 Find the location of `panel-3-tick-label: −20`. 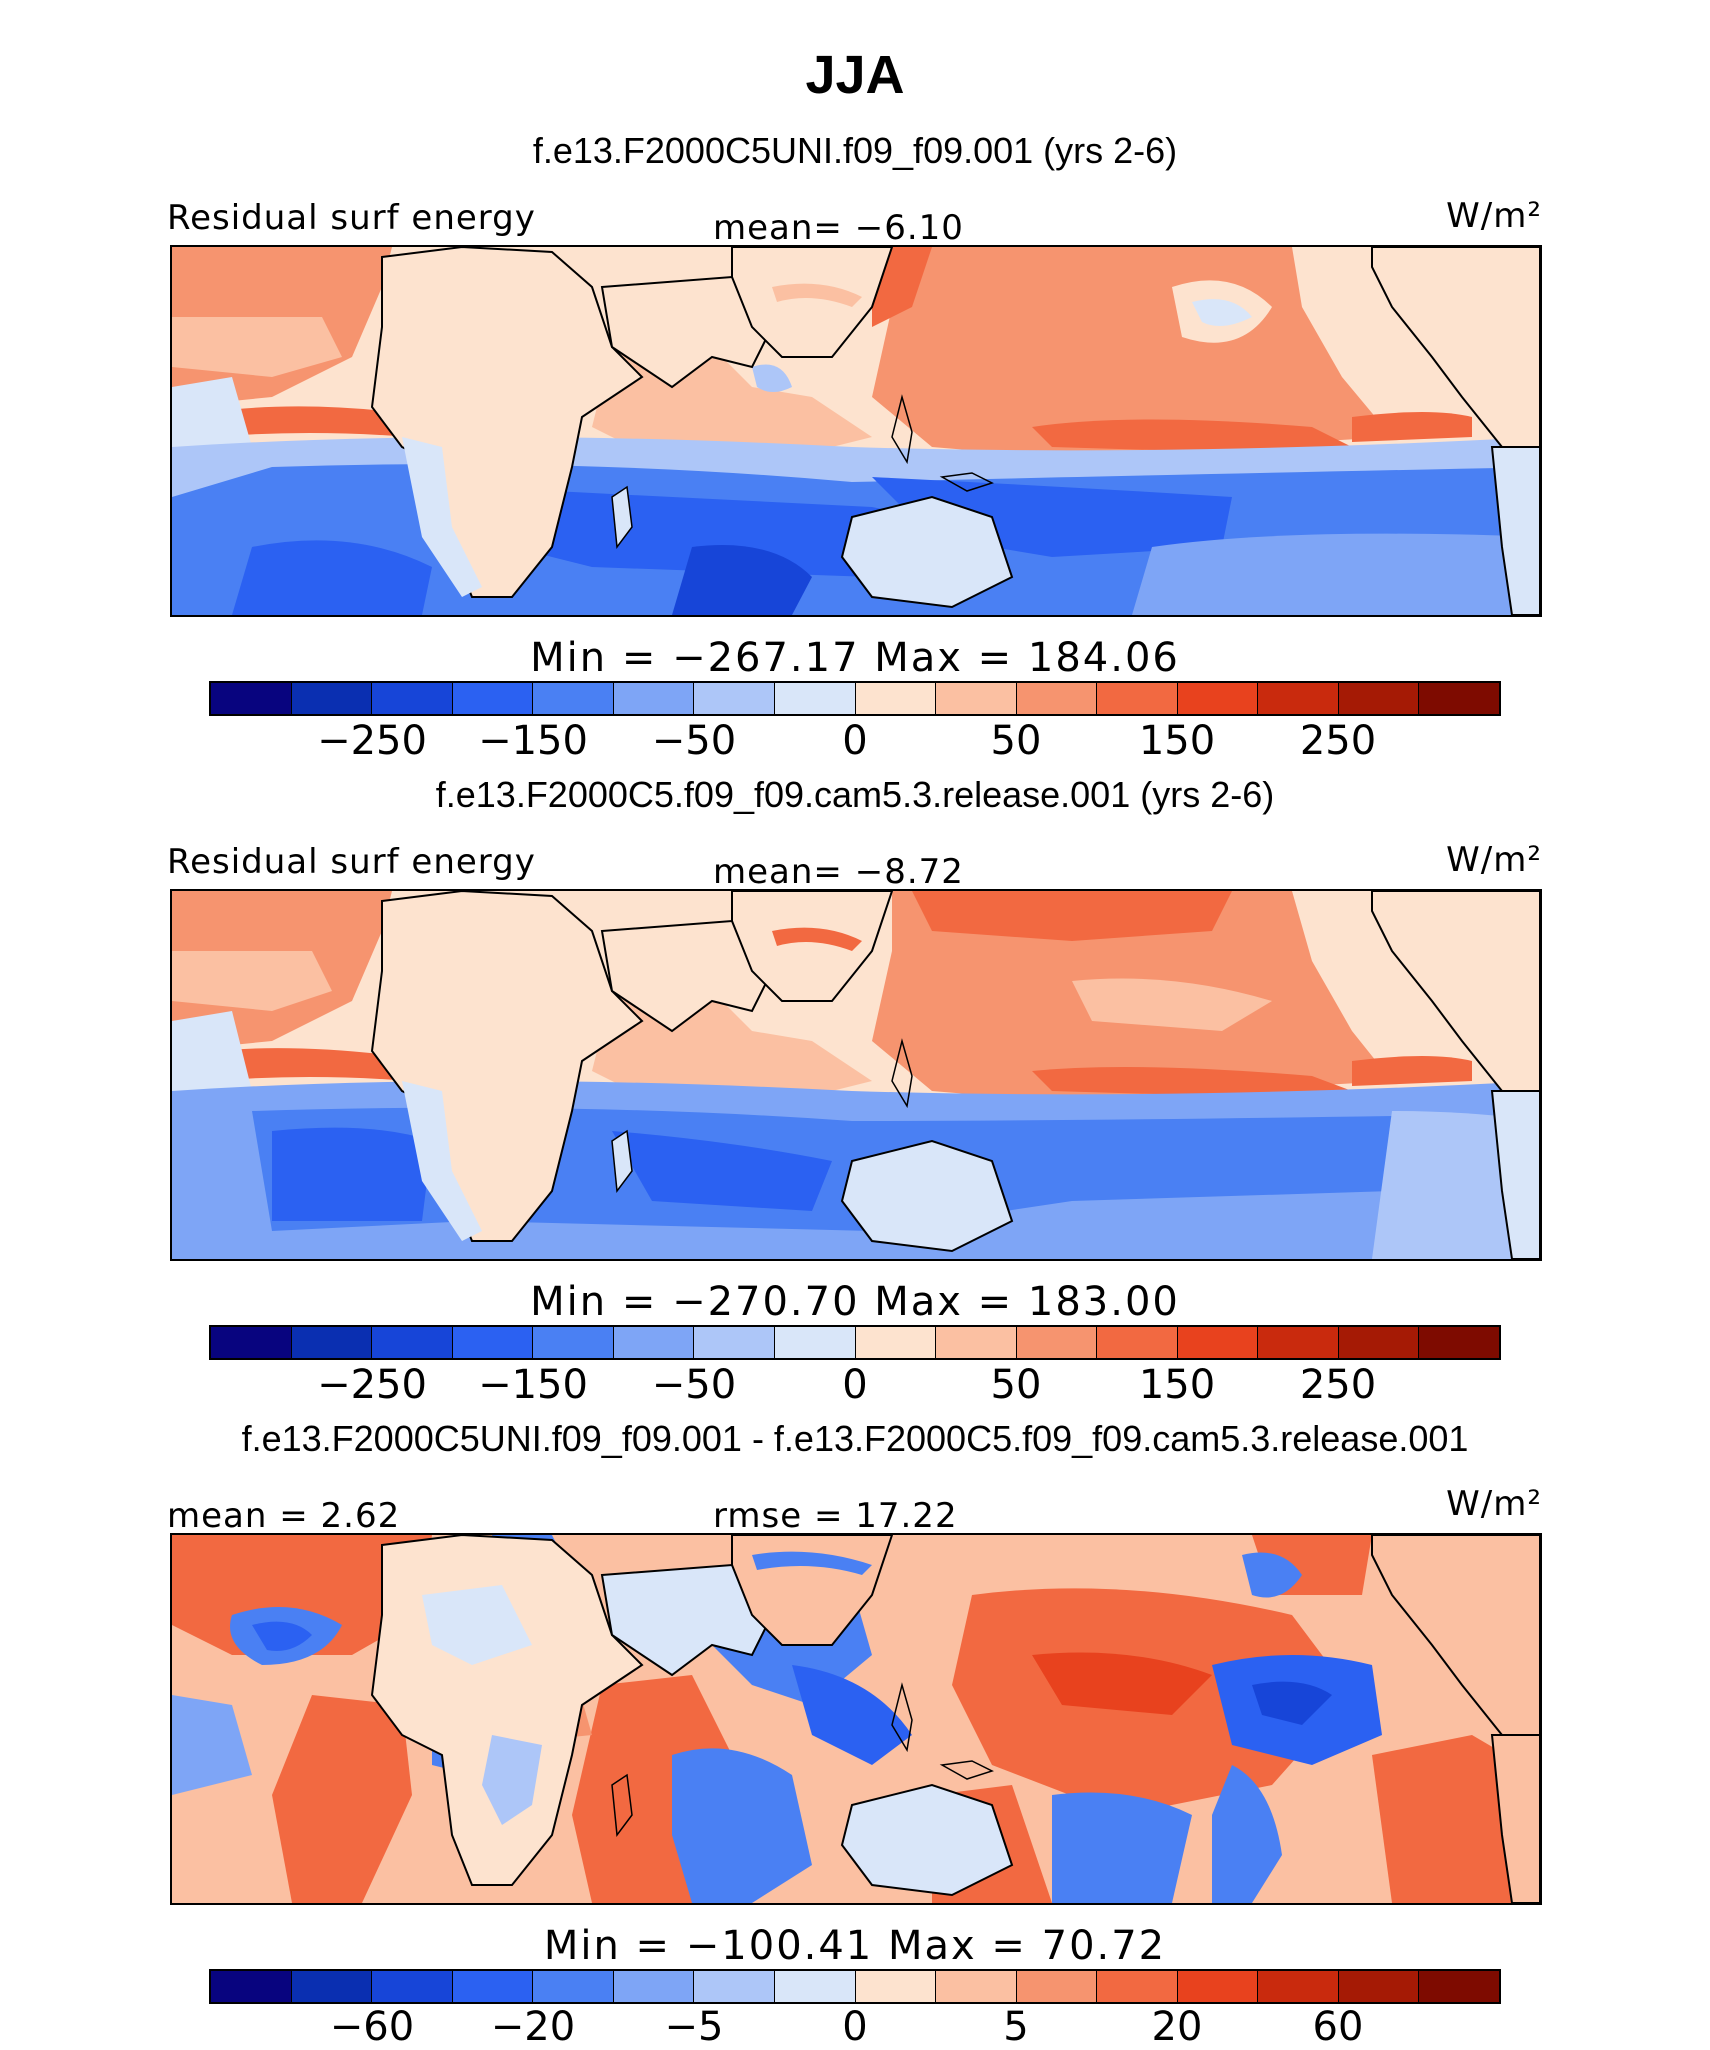

panel-3-tick-label: −20 is located at coordinates (533, 2027).